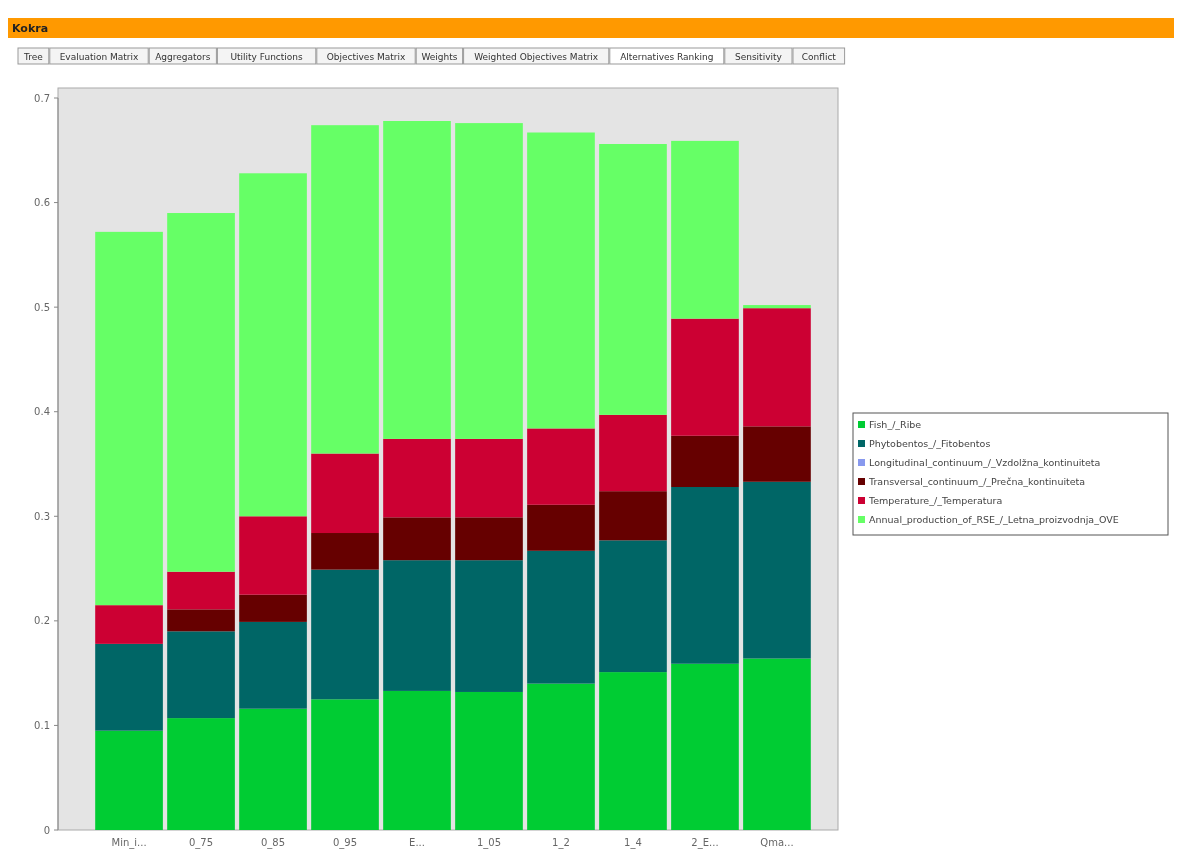  What do you see at coordinates (561, 843) in the screenshot?
I see `x-tick-label: 1_2` at bounding box center [561, 843].